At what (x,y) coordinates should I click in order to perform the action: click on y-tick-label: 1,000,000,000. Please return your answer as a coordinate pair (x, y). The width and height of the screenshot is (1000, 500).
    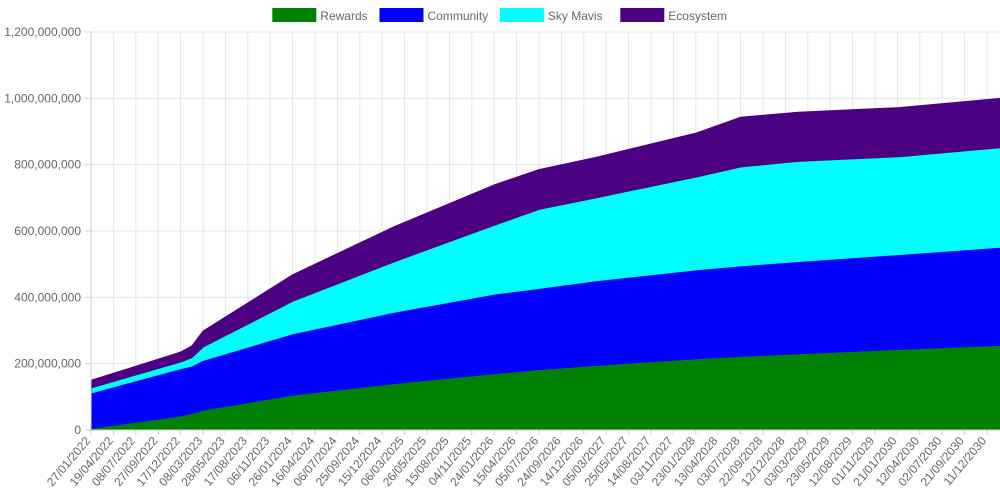
    Looking at the image, I should click on (42, 98).